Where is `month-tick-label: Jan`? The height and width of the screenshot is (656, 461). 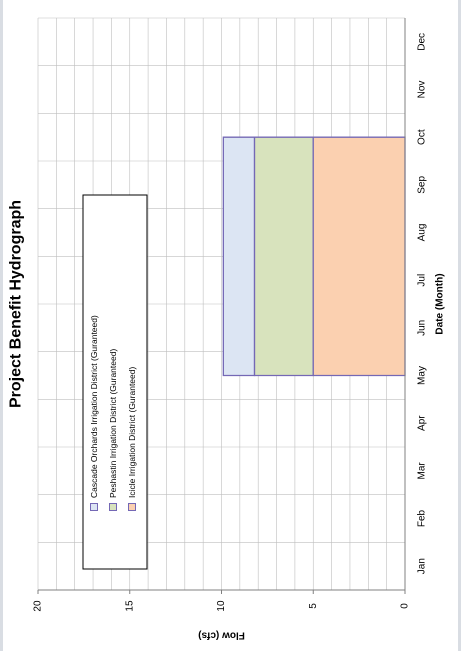
month-tick-label: Jan is located at coordinates (422, 566).